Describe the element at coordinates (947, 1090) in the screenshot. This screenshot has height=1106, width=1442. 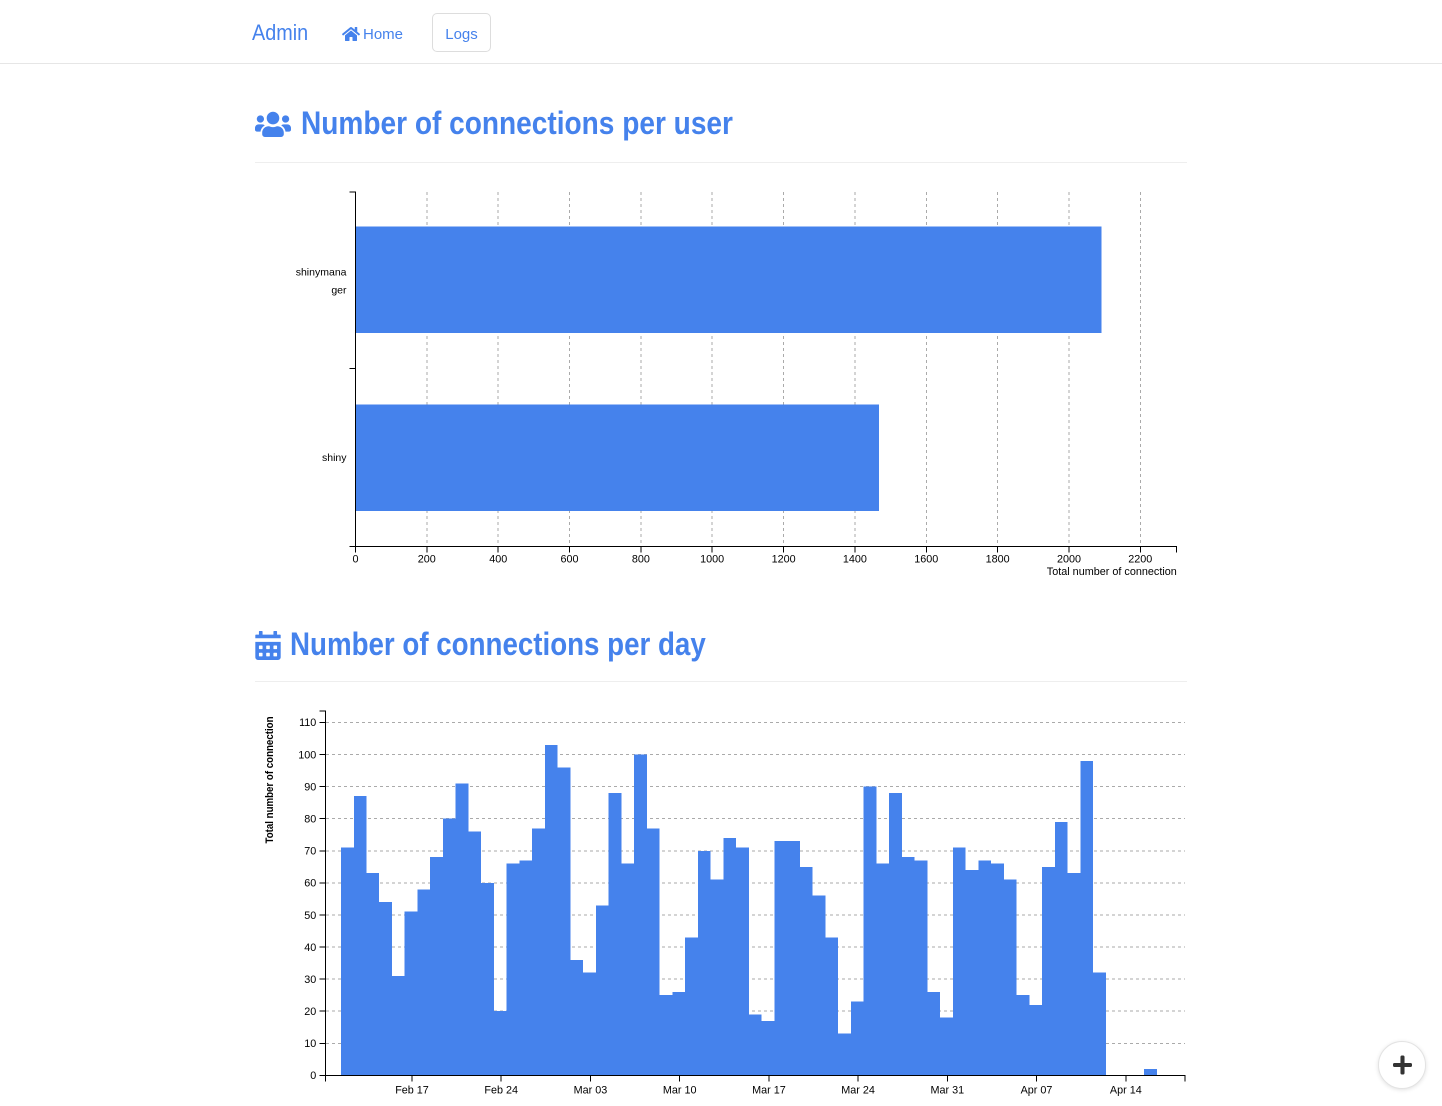
I see `svg-text: Mar 31` at that location.